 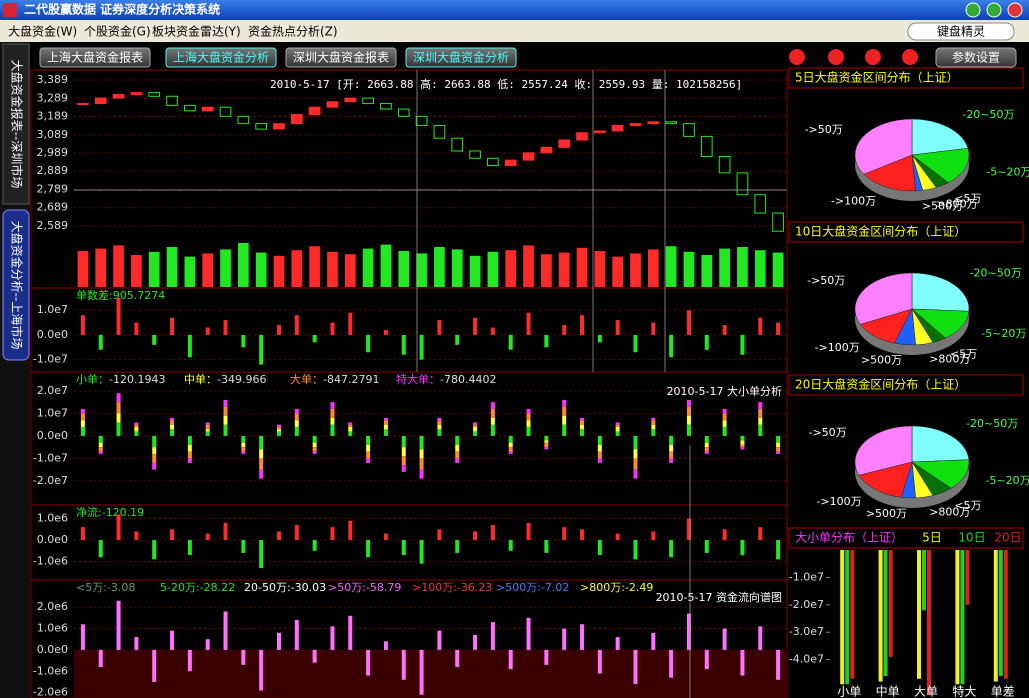 What do you see at coordinates (797, 57) in the screenshot?
I see `prev-icon` at bounding box center [797, 57].